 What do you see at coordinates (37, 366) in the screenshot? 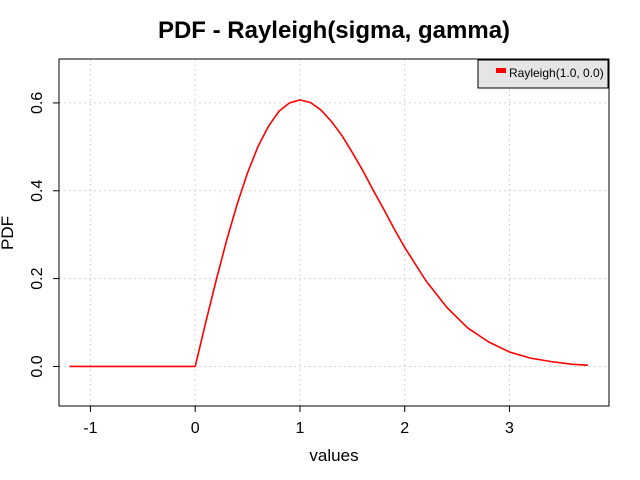
I see `y-tick-label: 0.0` at bounding box center [37, 366].